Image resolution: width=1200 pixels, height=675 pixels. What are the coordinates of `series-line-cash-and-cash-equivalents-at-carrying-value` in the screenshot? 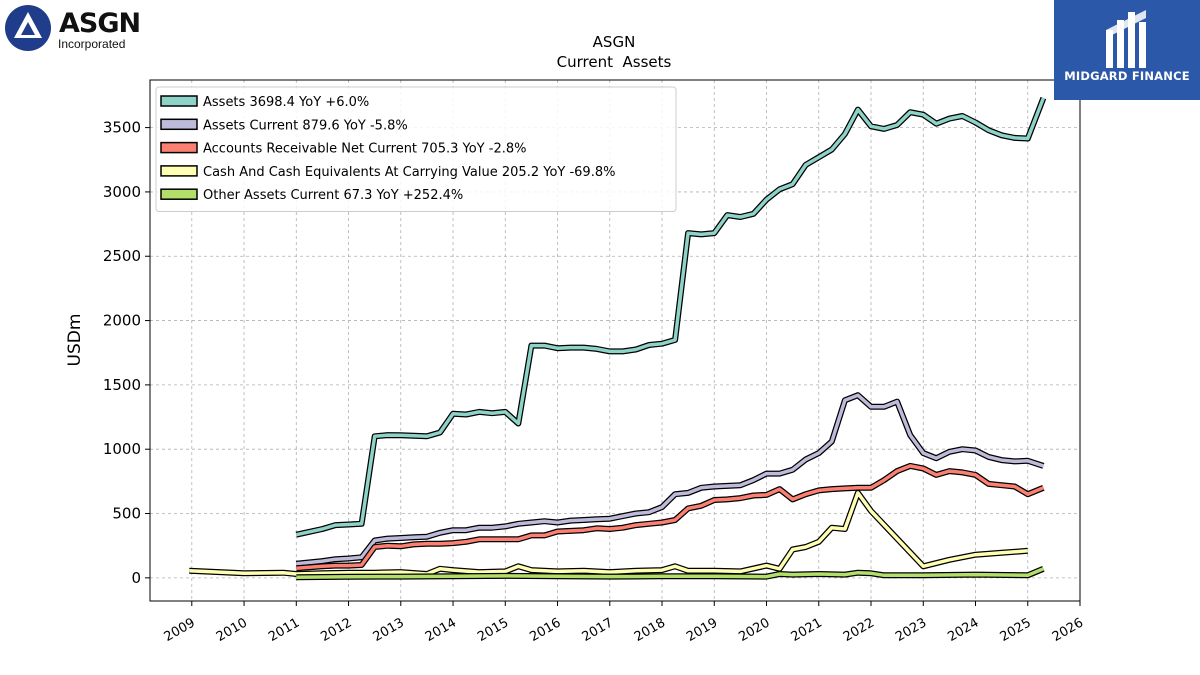 It's located at (609, 533).